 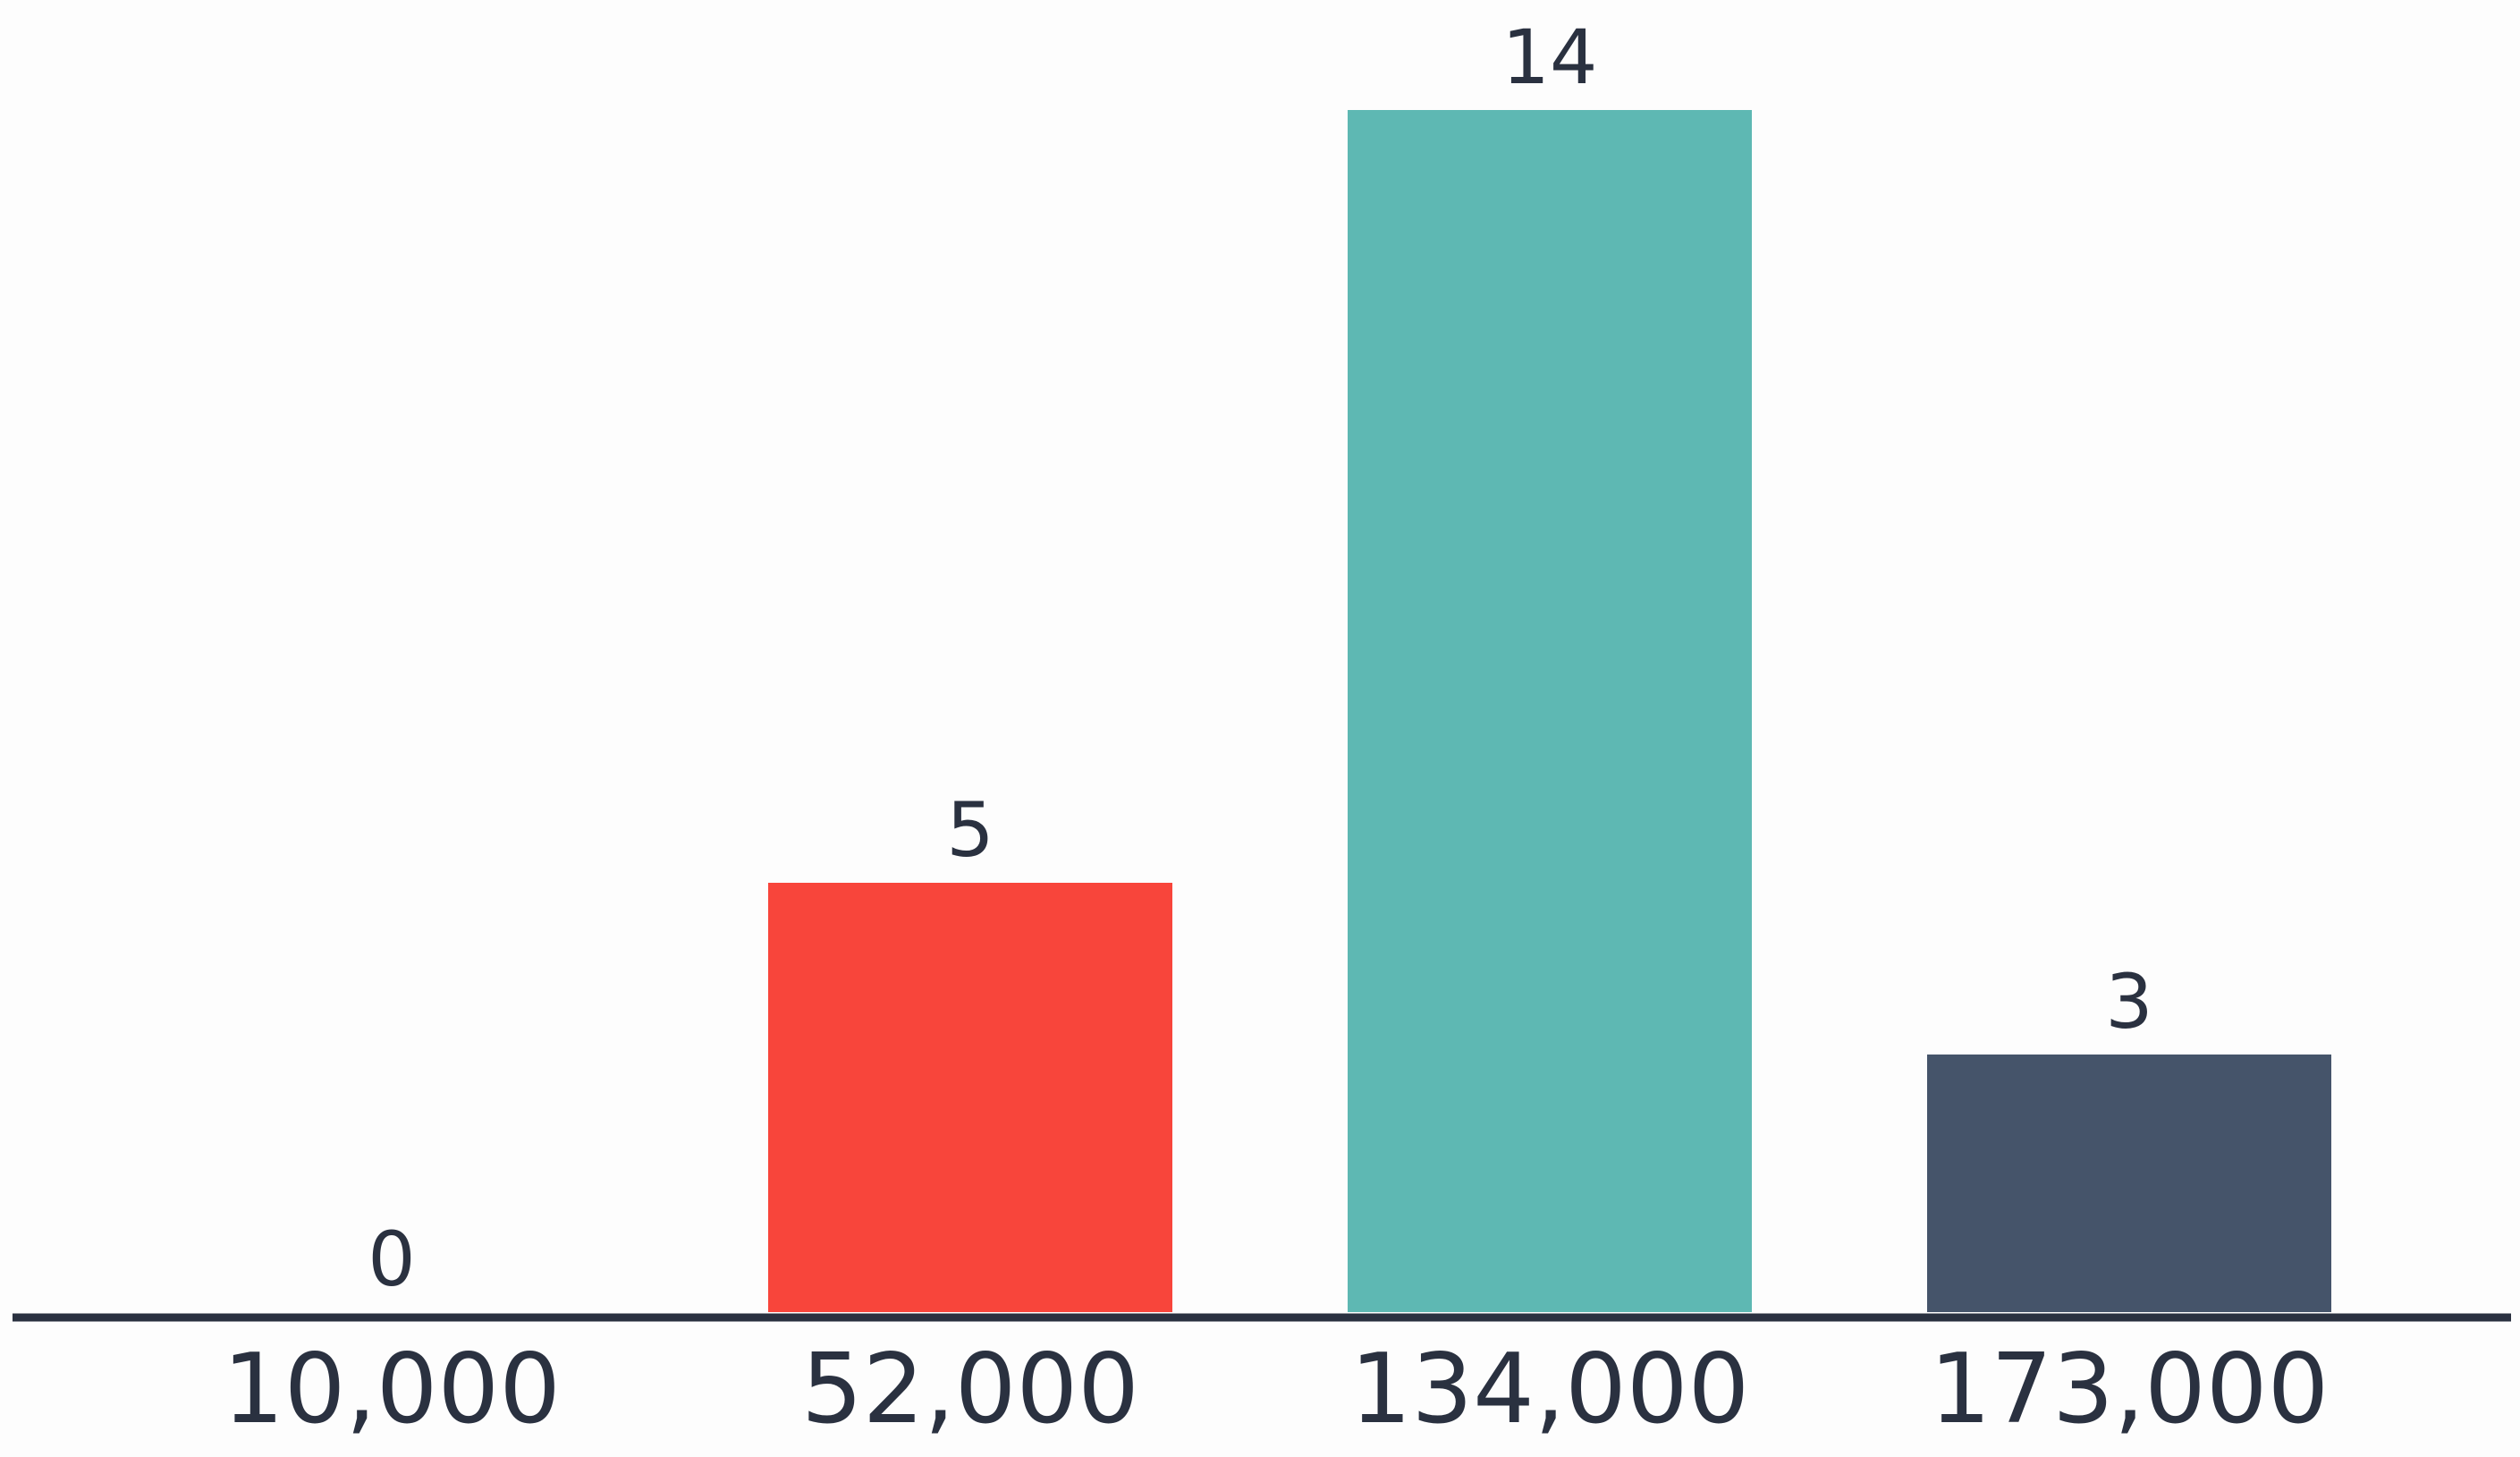 What do you see at coordinates (2128, 1002) in the screenshot?
I see `value-label-3: 3` at bounding box center [2128, 1002].